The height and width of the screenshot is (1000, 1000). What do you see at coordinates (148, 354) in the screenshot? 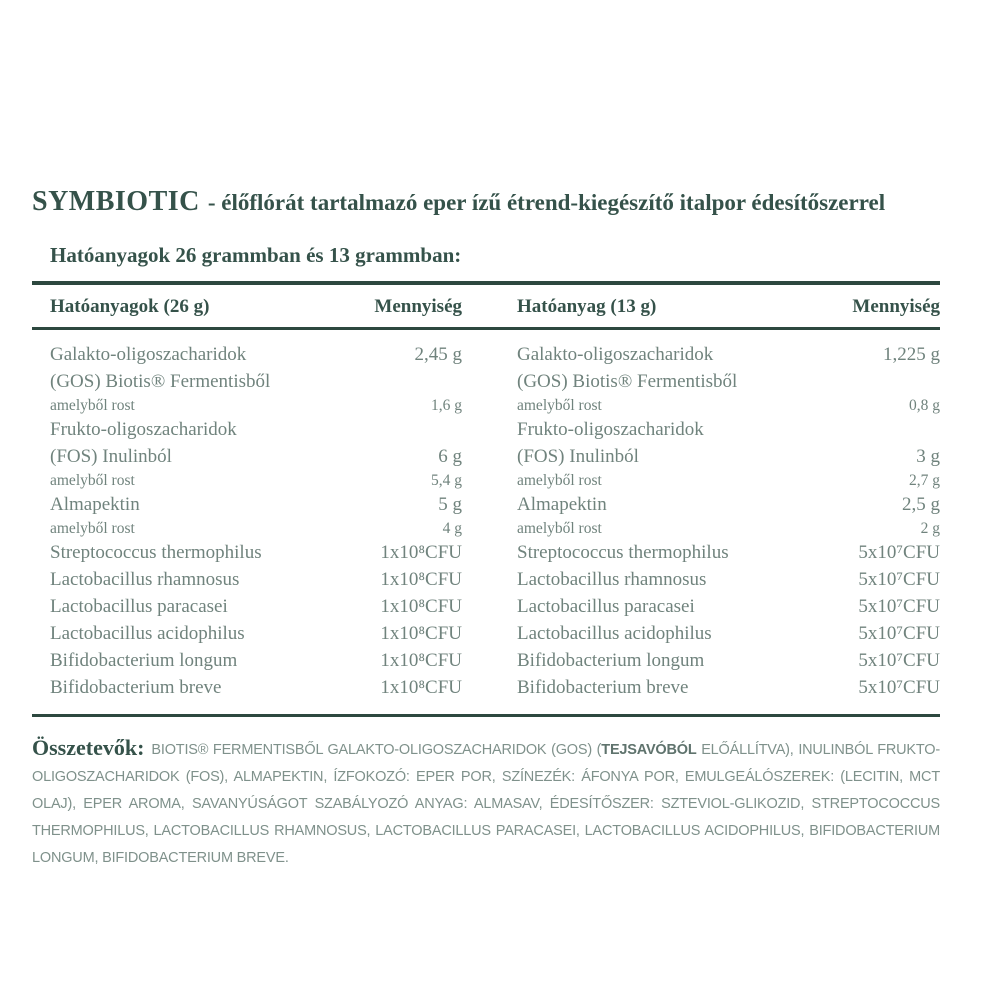
I see `ingredient-name-26g: Galakto-oligoszacharidok` at bounding box center [148, 354].